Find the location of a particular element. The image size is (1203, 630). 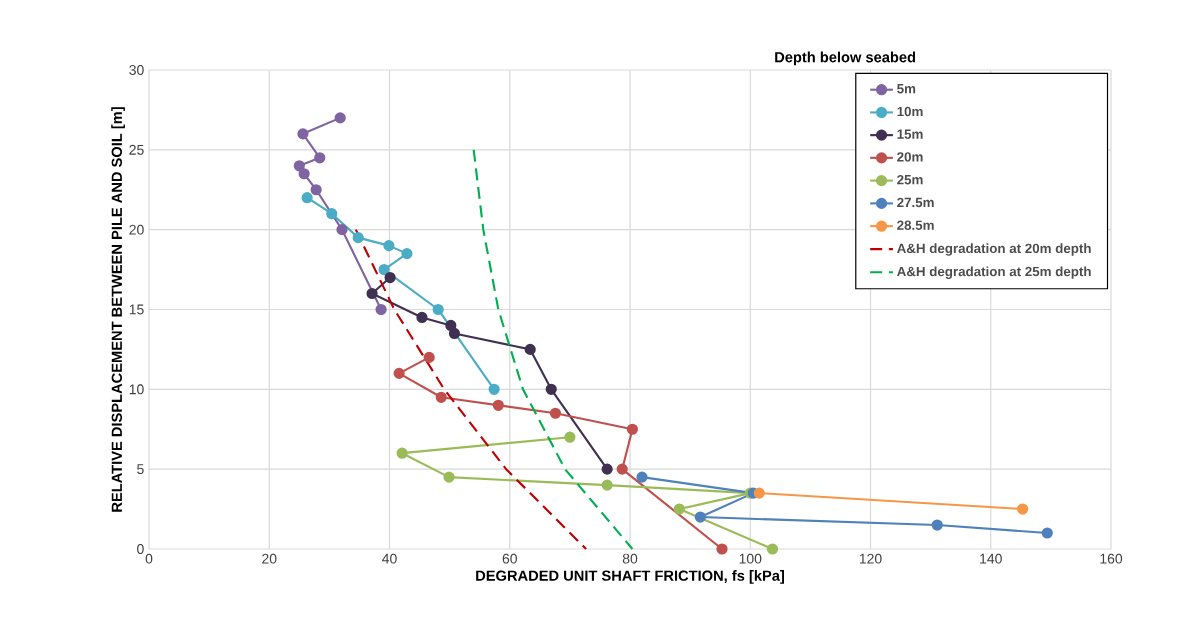

y-tick-label: 20 is located at coordinates (136, 229).